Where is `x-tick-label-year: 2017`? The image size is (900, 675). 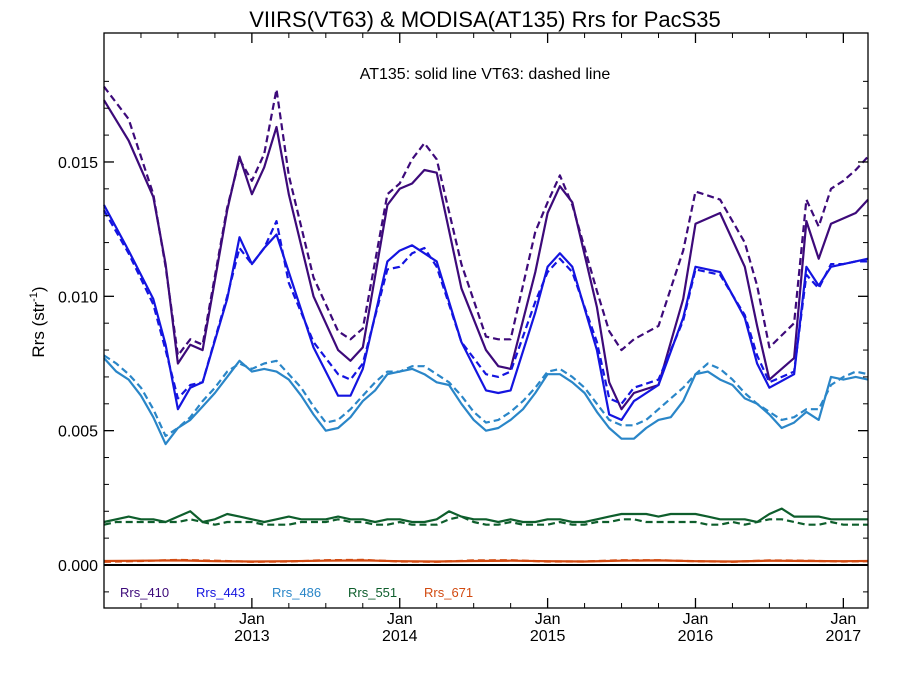
x-tick-label-year: 2017 is located at coordinates (844, 636).